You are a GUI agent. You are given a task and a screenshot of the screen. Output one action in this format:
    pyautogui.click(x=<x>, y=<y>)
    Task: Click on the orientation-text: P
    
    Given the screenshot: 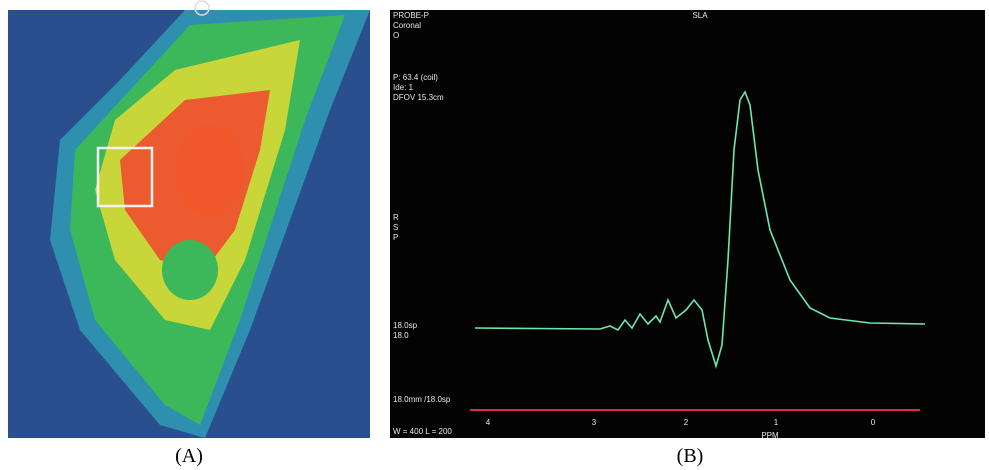 What is the action you would take?
    pyautogui.click(x=395, y=237)
    